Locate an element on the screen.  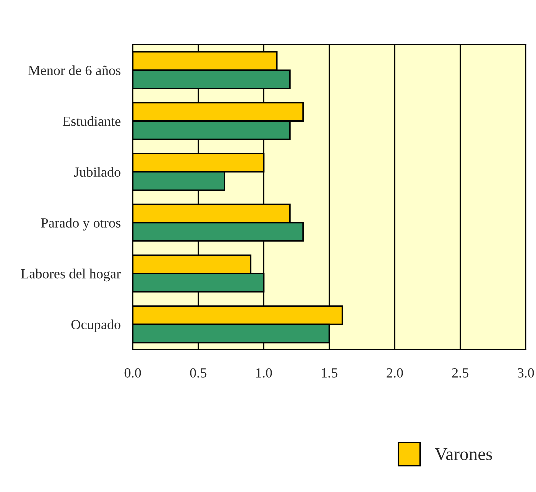
x-tick-label: 1.0 is located at coordinates (264, 373).